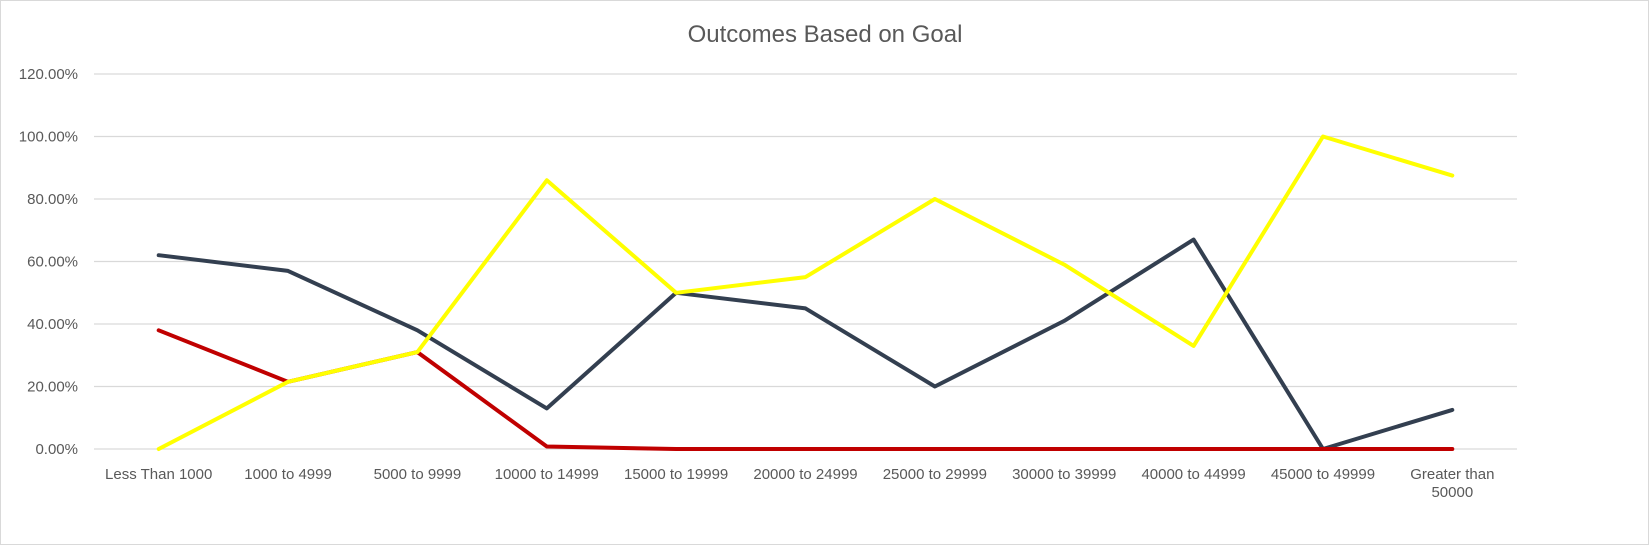  Describe the element at coordinates (52, 199) in the screenshot. I see `y-tick-label: 80.00%` at that location.